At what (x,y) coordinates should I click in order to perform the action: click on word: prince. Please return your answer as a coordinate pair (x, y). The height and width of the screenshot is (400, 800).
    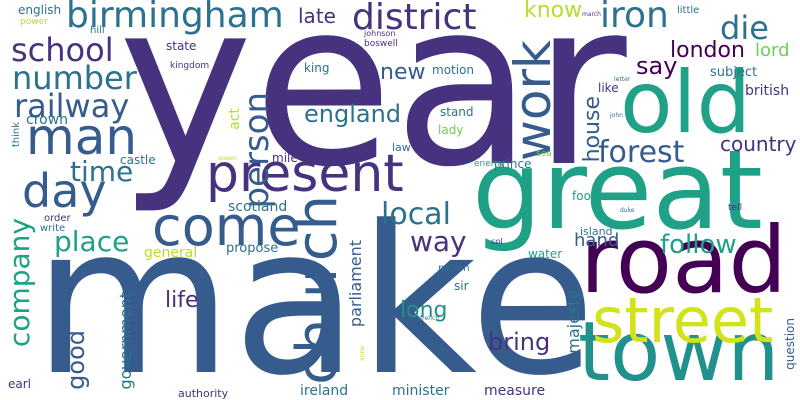
    Looking at the image, I should click on (513, 164).